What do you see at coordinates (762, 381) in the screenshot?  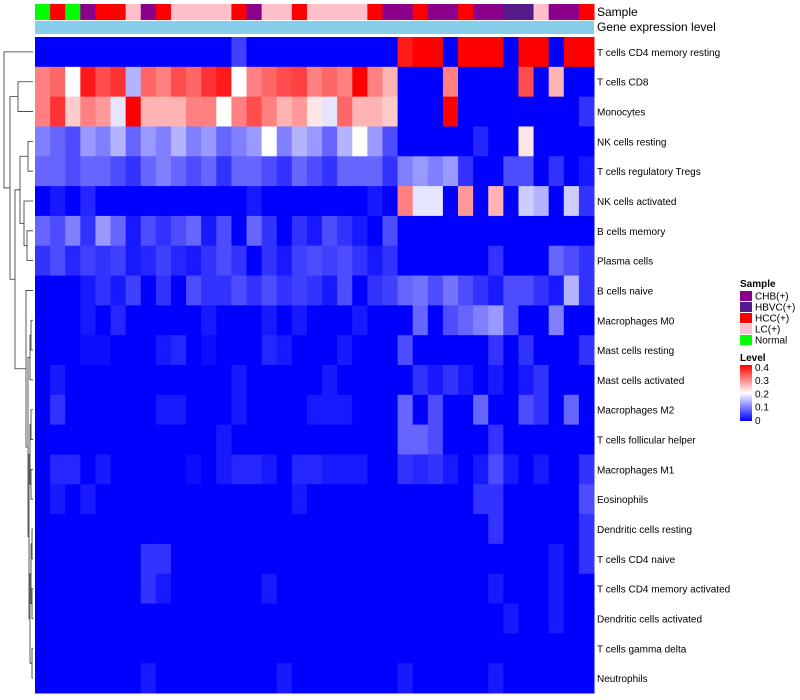 I see `legend-level-tick: 0.3` at bounding box center [762, 381].